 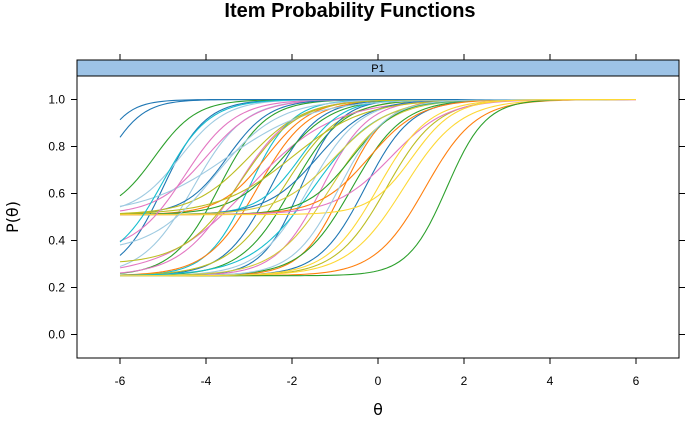 What do you see at coordinates (377, 69) in the screenshot?
I see `panel-strip-label: P1` at bounding box center [377, 69].